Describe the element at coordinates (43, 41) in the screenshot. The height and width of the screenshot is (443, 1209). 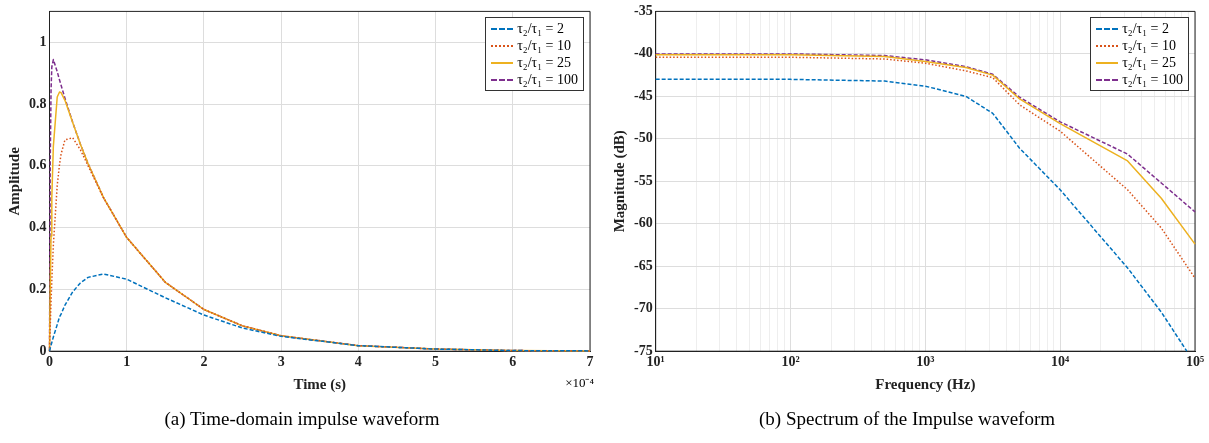
I see `y-tick-label: 1` at that location.